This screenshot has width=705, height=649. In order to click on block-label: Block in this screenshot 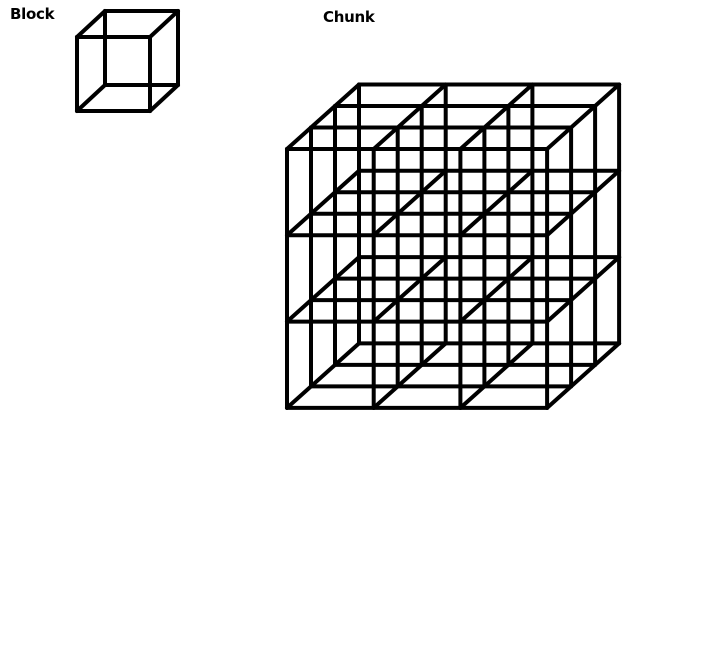, I will do `click(32, 14)`.